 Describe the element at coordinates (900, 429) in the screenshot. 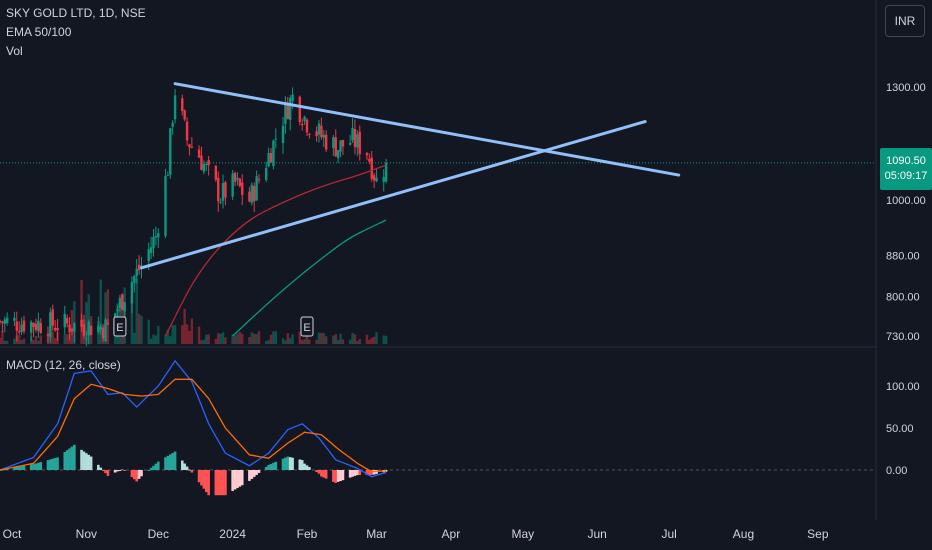

I see `macd-axis-label: 50.00` at that location.